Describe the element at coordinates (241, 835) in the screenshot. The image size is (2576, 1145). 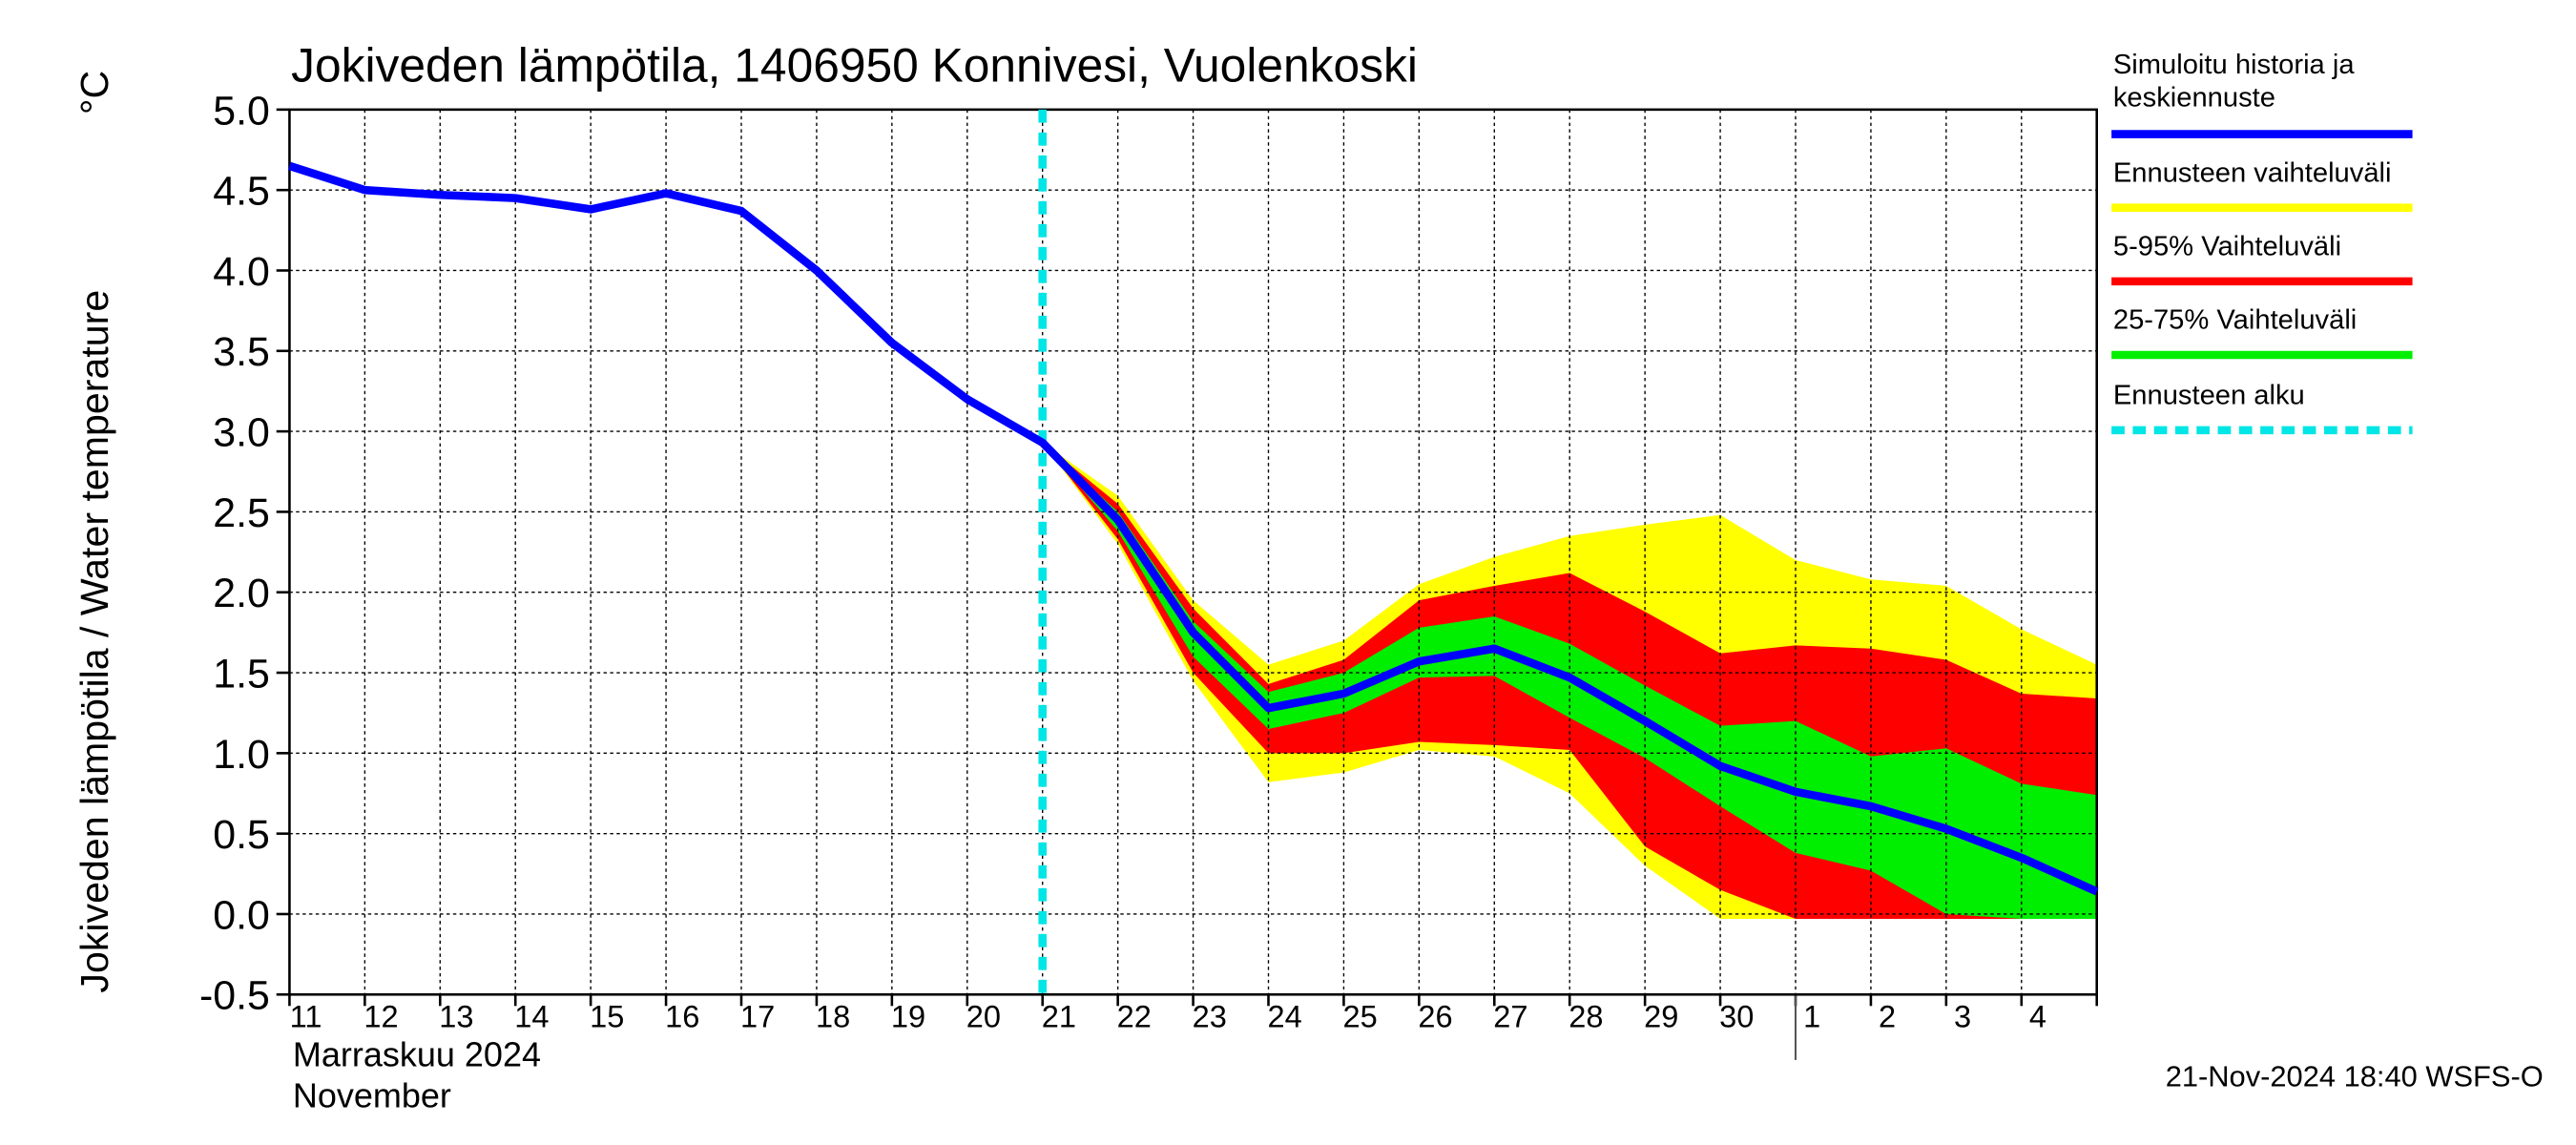
I see `y-tick-label: 0.5` at that location.